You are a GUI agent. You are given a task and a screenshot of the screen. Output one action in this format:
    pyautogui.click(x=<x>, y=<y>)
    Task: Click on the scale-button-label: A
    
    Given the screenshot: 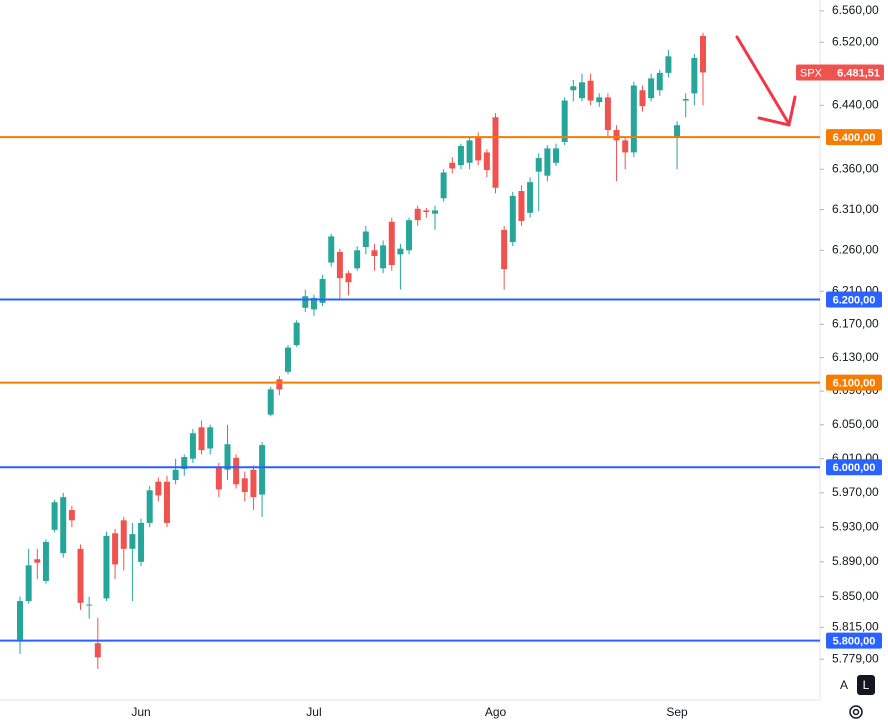 What is the action you would take?
    pyautogui.click(x=844, y=685)
    